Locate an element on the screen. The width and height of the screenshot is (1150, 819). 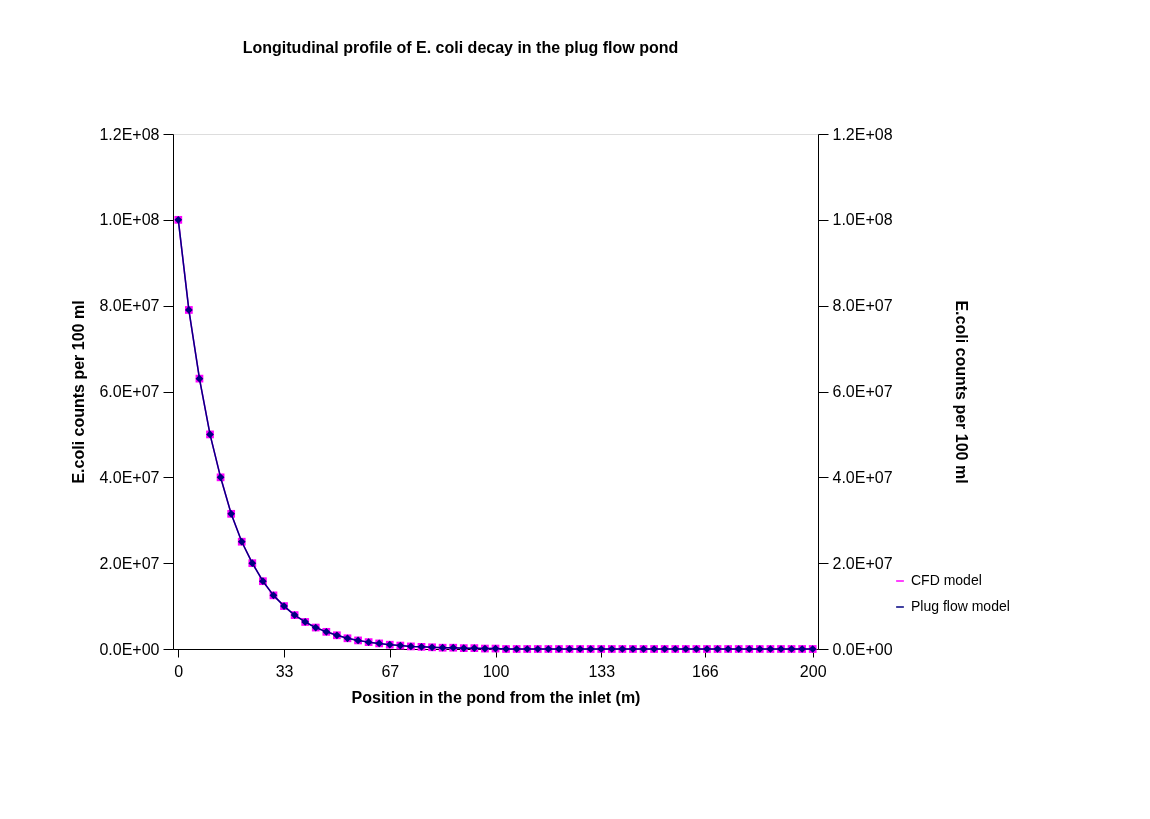
x-tick-label: 100 is located at coordinates (496, 671).